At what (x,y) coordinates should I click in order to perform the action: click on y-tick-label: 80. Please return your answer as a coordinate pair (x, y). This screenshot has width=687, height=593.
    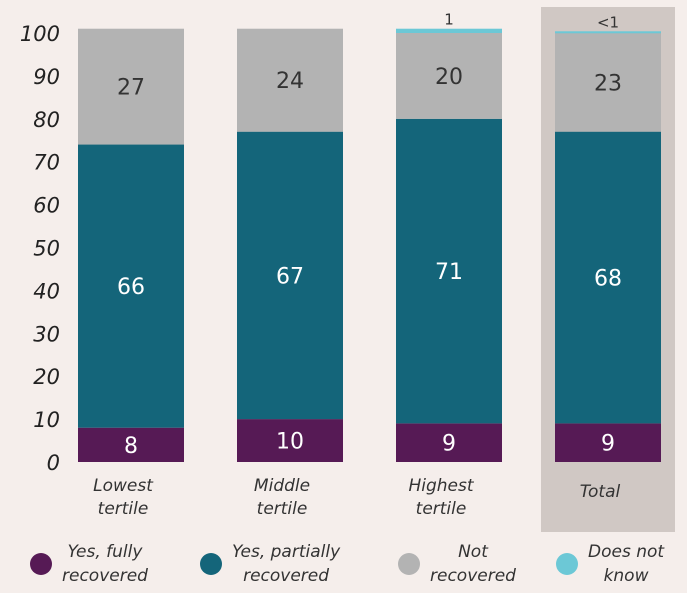
    Looking at the image, I should click on (46, 120).